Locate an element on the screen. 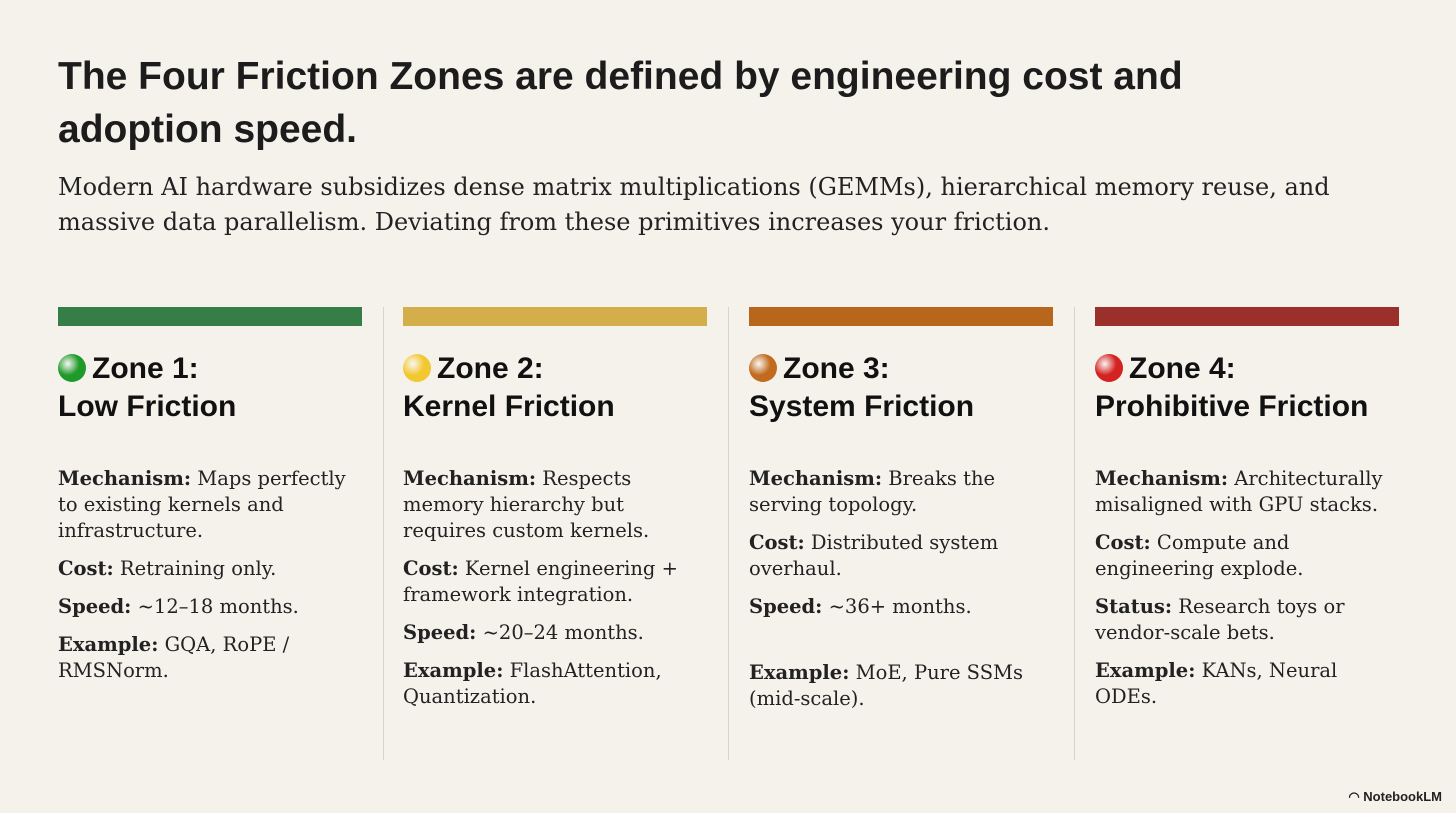 The image size is (1456, 813). zone-detail: Speed: ~36+ months. is located at coordinates (860, 606).